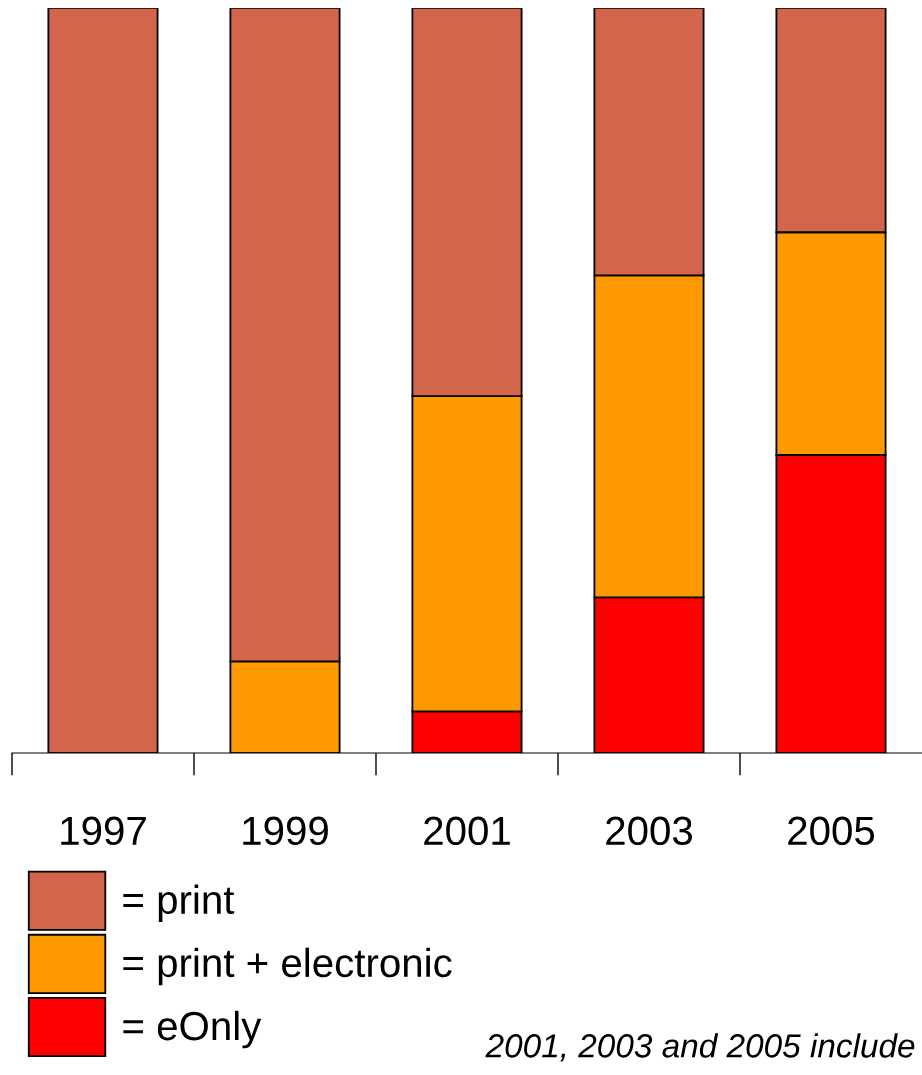  I want to click on x-tick-label: 2001, so click(467, 831).